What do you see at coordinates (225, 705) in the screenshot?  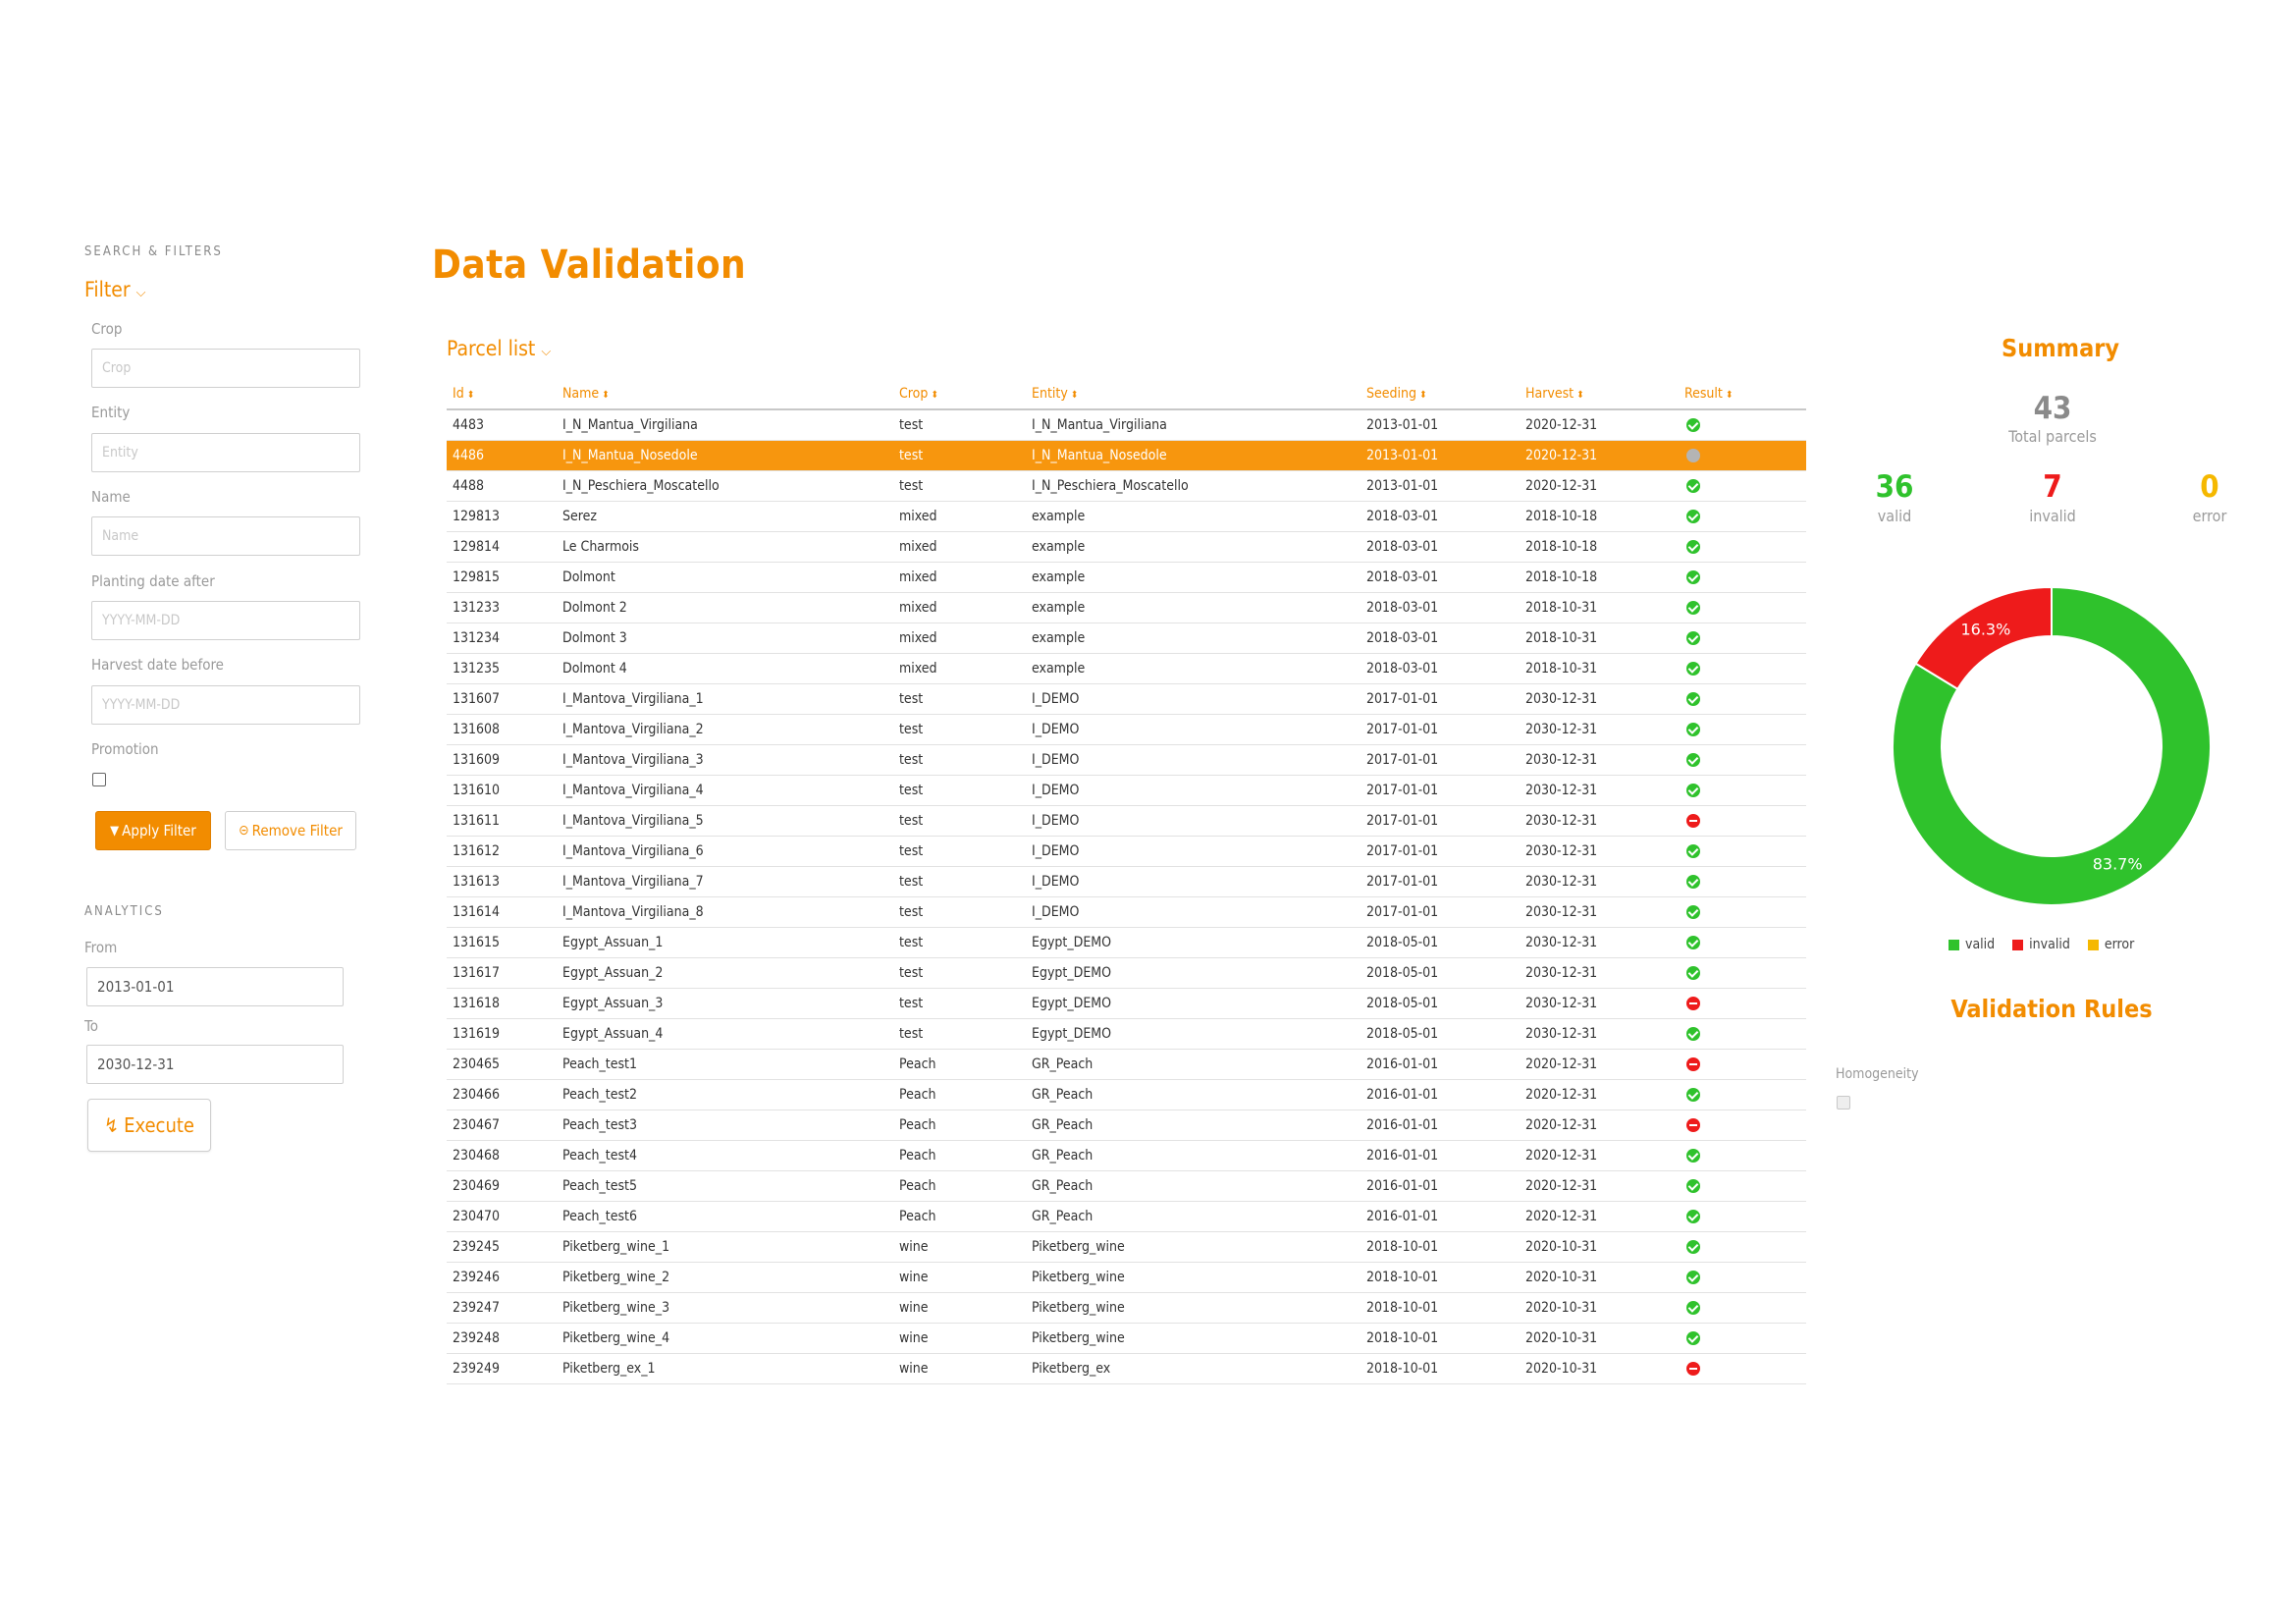 I see `harvest-date-input` at bounding box center [225, 705].